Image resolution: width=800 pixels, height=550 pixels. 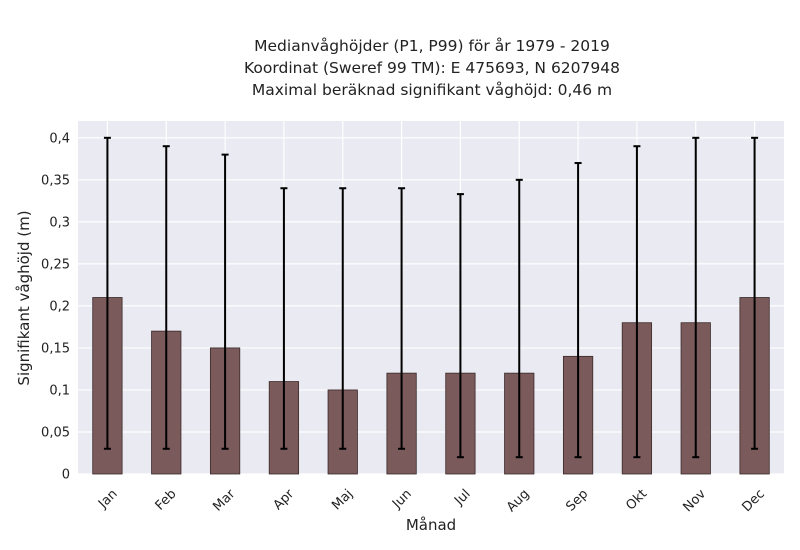 What do you see at coordinates (224, 500) in the screenshot?
I see `x-tick-label: Mar` at bounding box center [224, 500].